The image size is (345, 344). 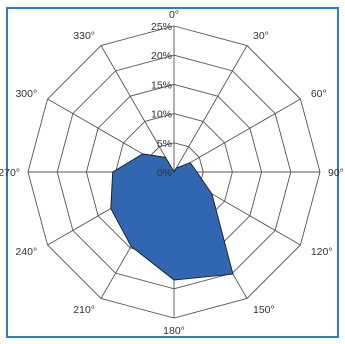 What do you see at coordinates (172, 217) in the screenshot?
I see `series-layer` at bounding box center [172, 217].